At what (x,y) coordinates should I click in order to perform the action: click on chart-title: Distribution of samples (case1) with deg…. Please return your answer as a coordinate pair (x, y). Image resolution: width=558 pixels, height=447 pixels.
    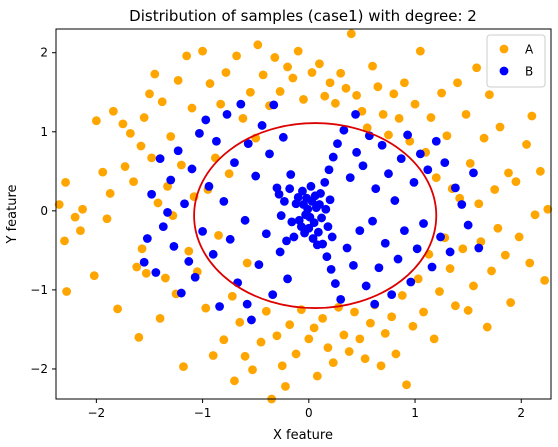
    Looking at the image, I should click on (303, 16).